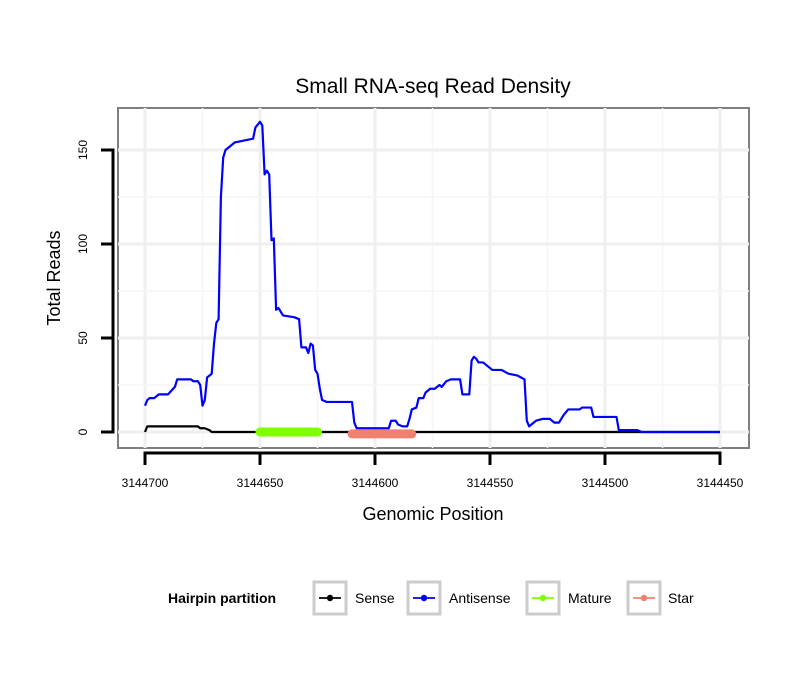  What do you see at coordinates (83, 150) in the screenshot?
I see `y-tick-label: 150` at bounding box center [83, 150].